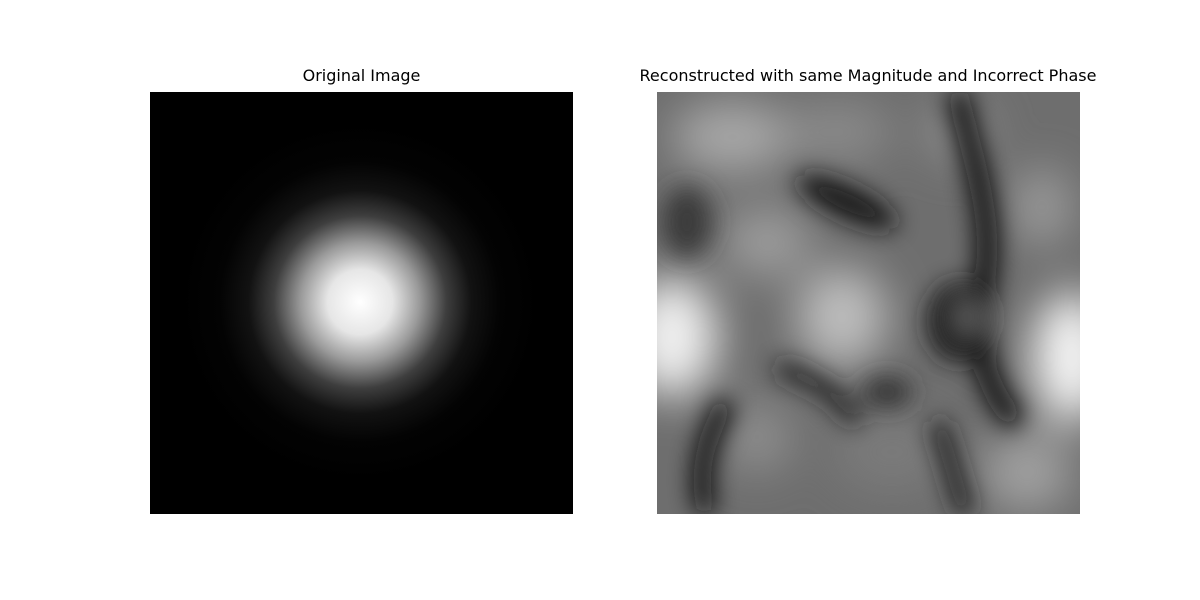  Describe the element at coordinates (361, 75) in the screenshot. I see `original-image-title: Original Image` at that location.